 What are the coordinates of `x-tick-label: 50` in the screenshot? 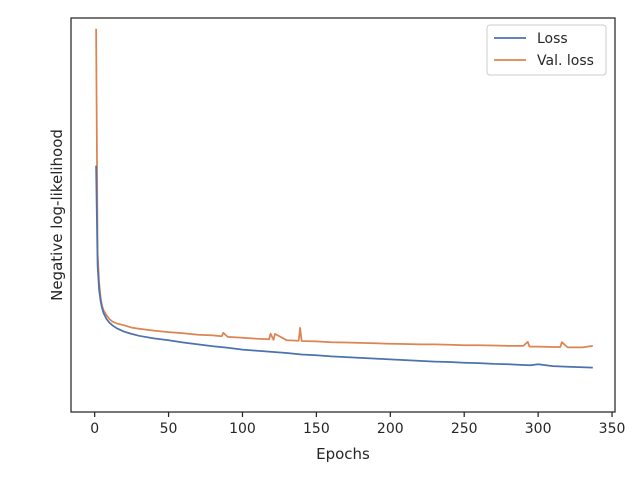 It's located at (169, 429).